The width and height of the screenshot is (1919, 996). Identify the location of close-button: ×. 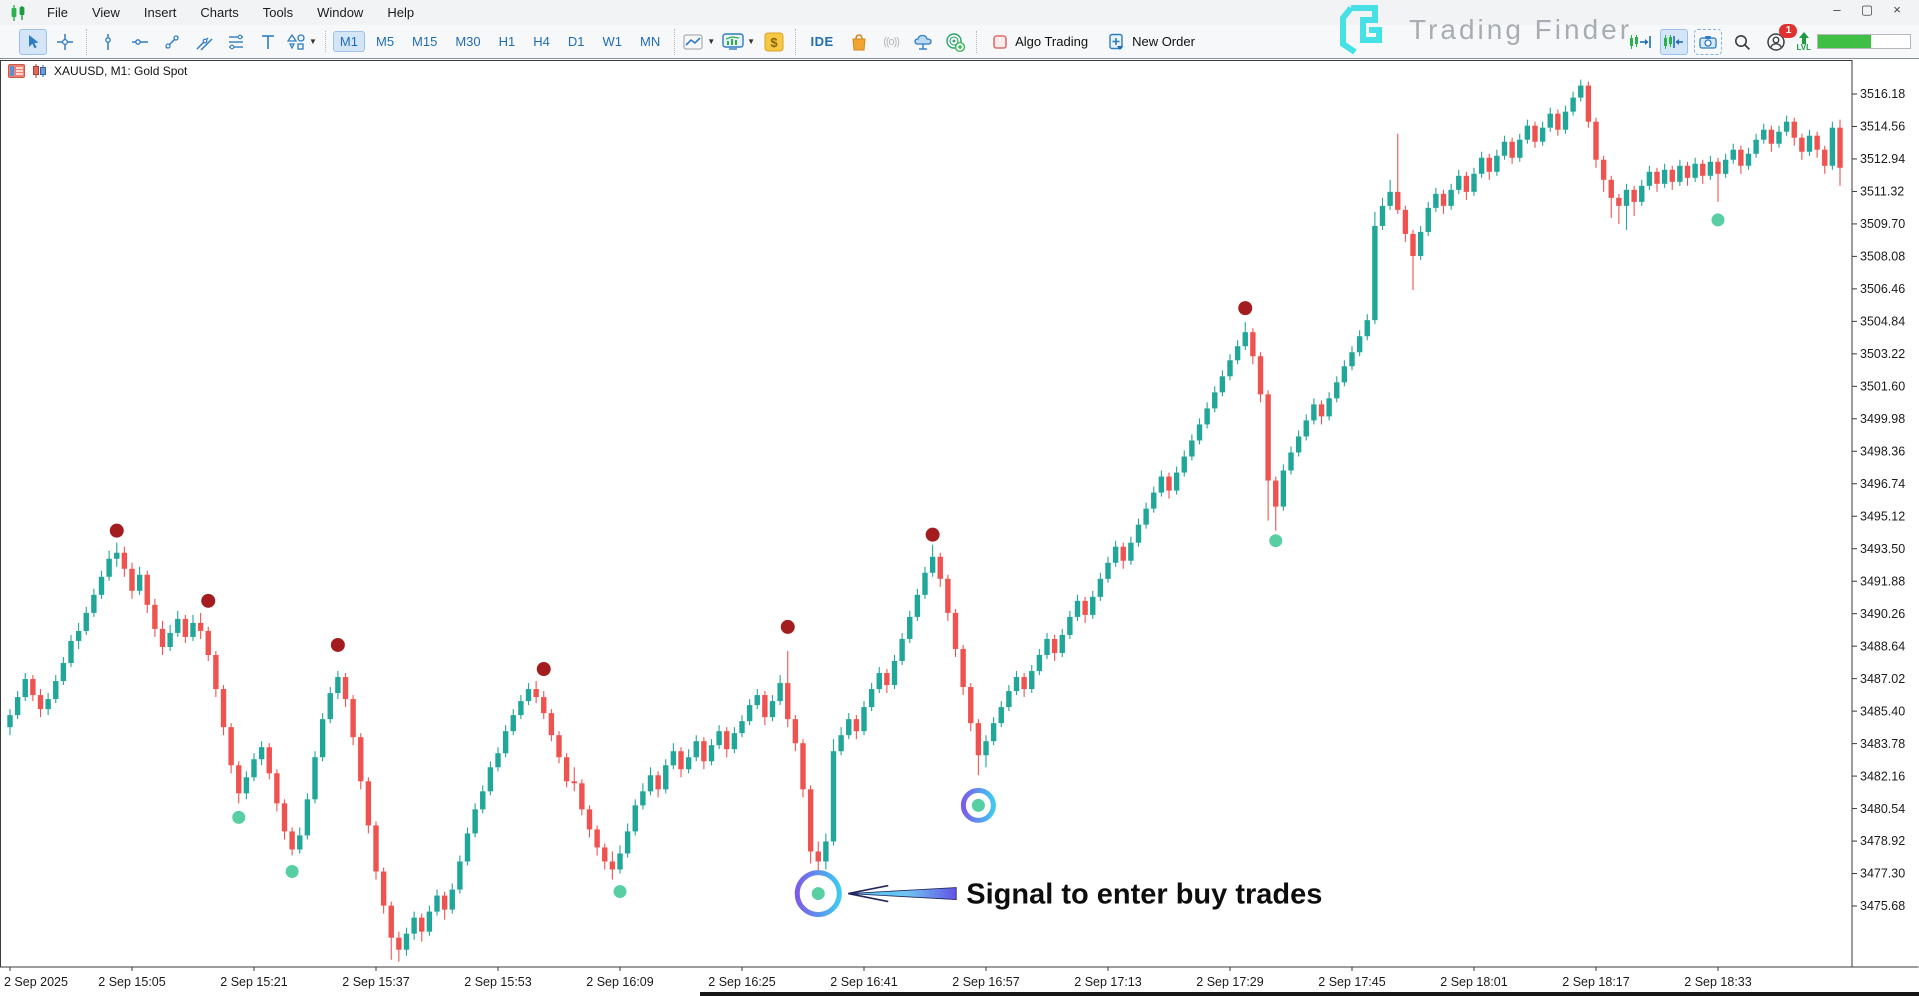
(1897, 9).